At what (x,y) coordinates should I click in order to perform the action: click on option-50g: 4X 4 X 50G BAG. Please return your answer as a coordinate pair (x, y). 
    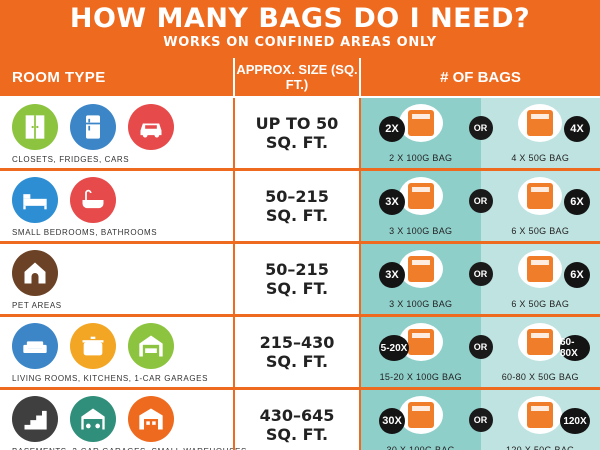
    Looking at the image, I should click on (540, 133).